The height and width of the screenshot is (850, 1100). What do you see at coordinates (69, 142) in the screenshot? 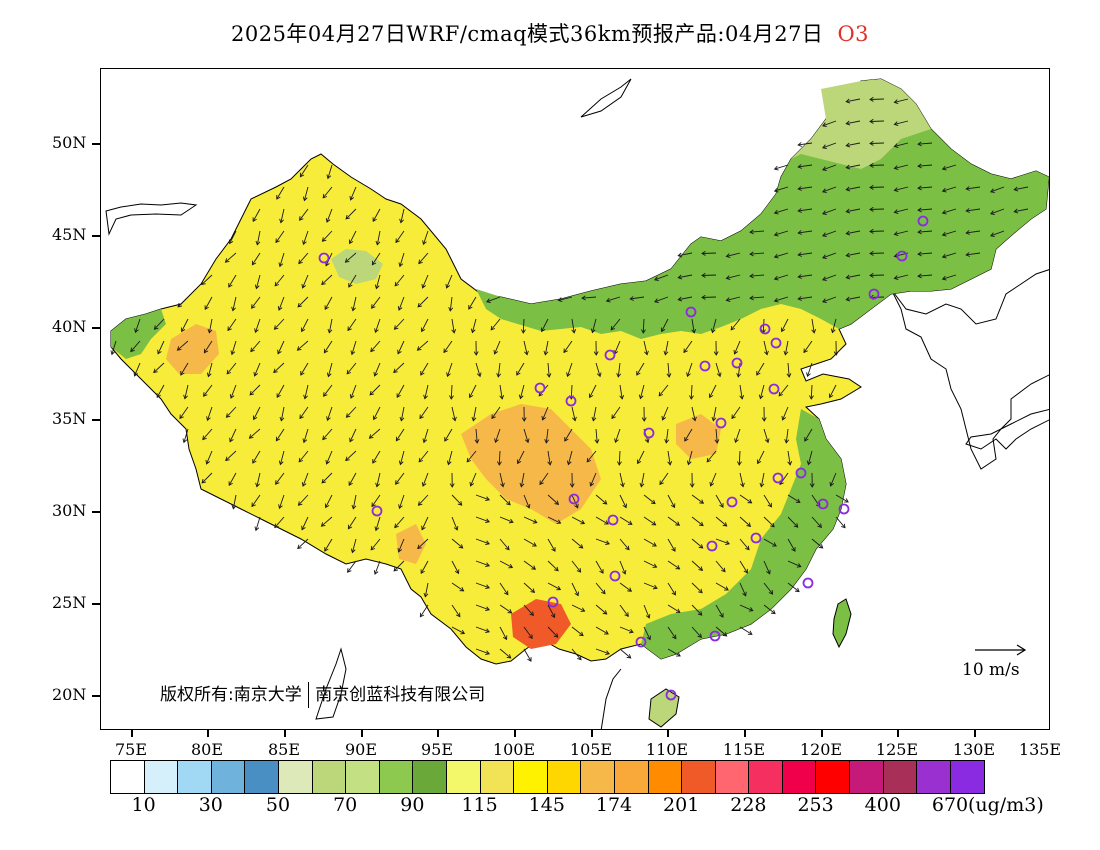
I see `lat-label: 50N` at bounding box center [69, 142].